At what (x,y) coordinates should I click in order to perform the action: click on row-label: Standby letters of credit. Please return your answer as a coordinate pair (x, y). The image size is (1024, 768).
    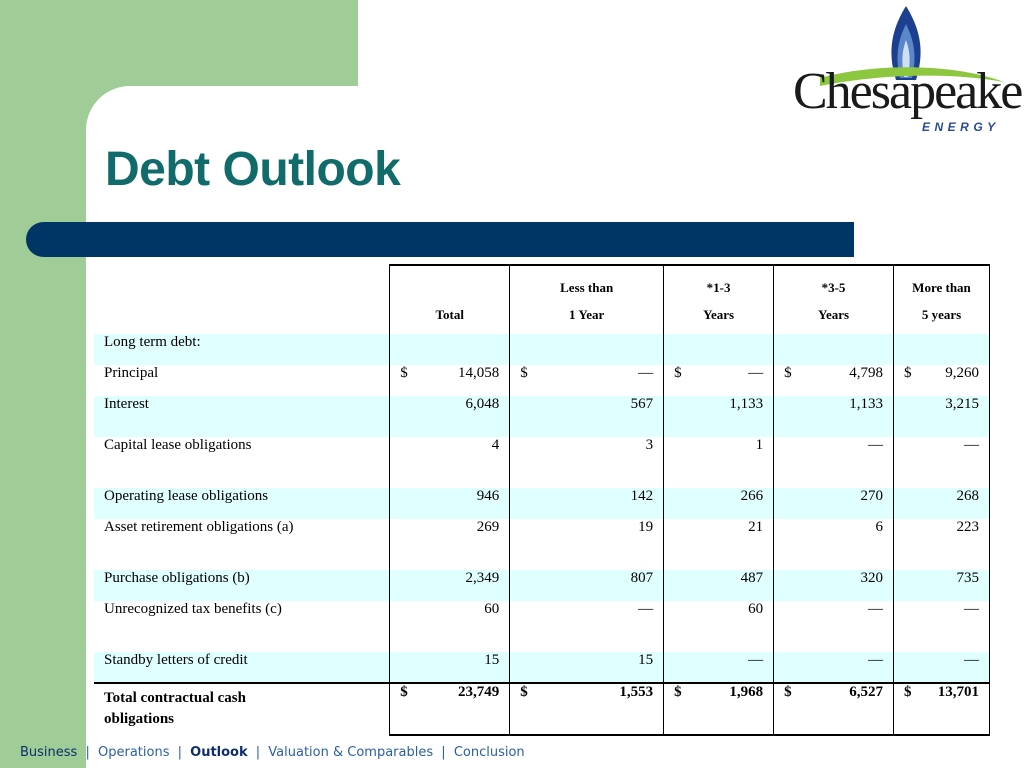
    Looking at the image, I should click on (242, 667).